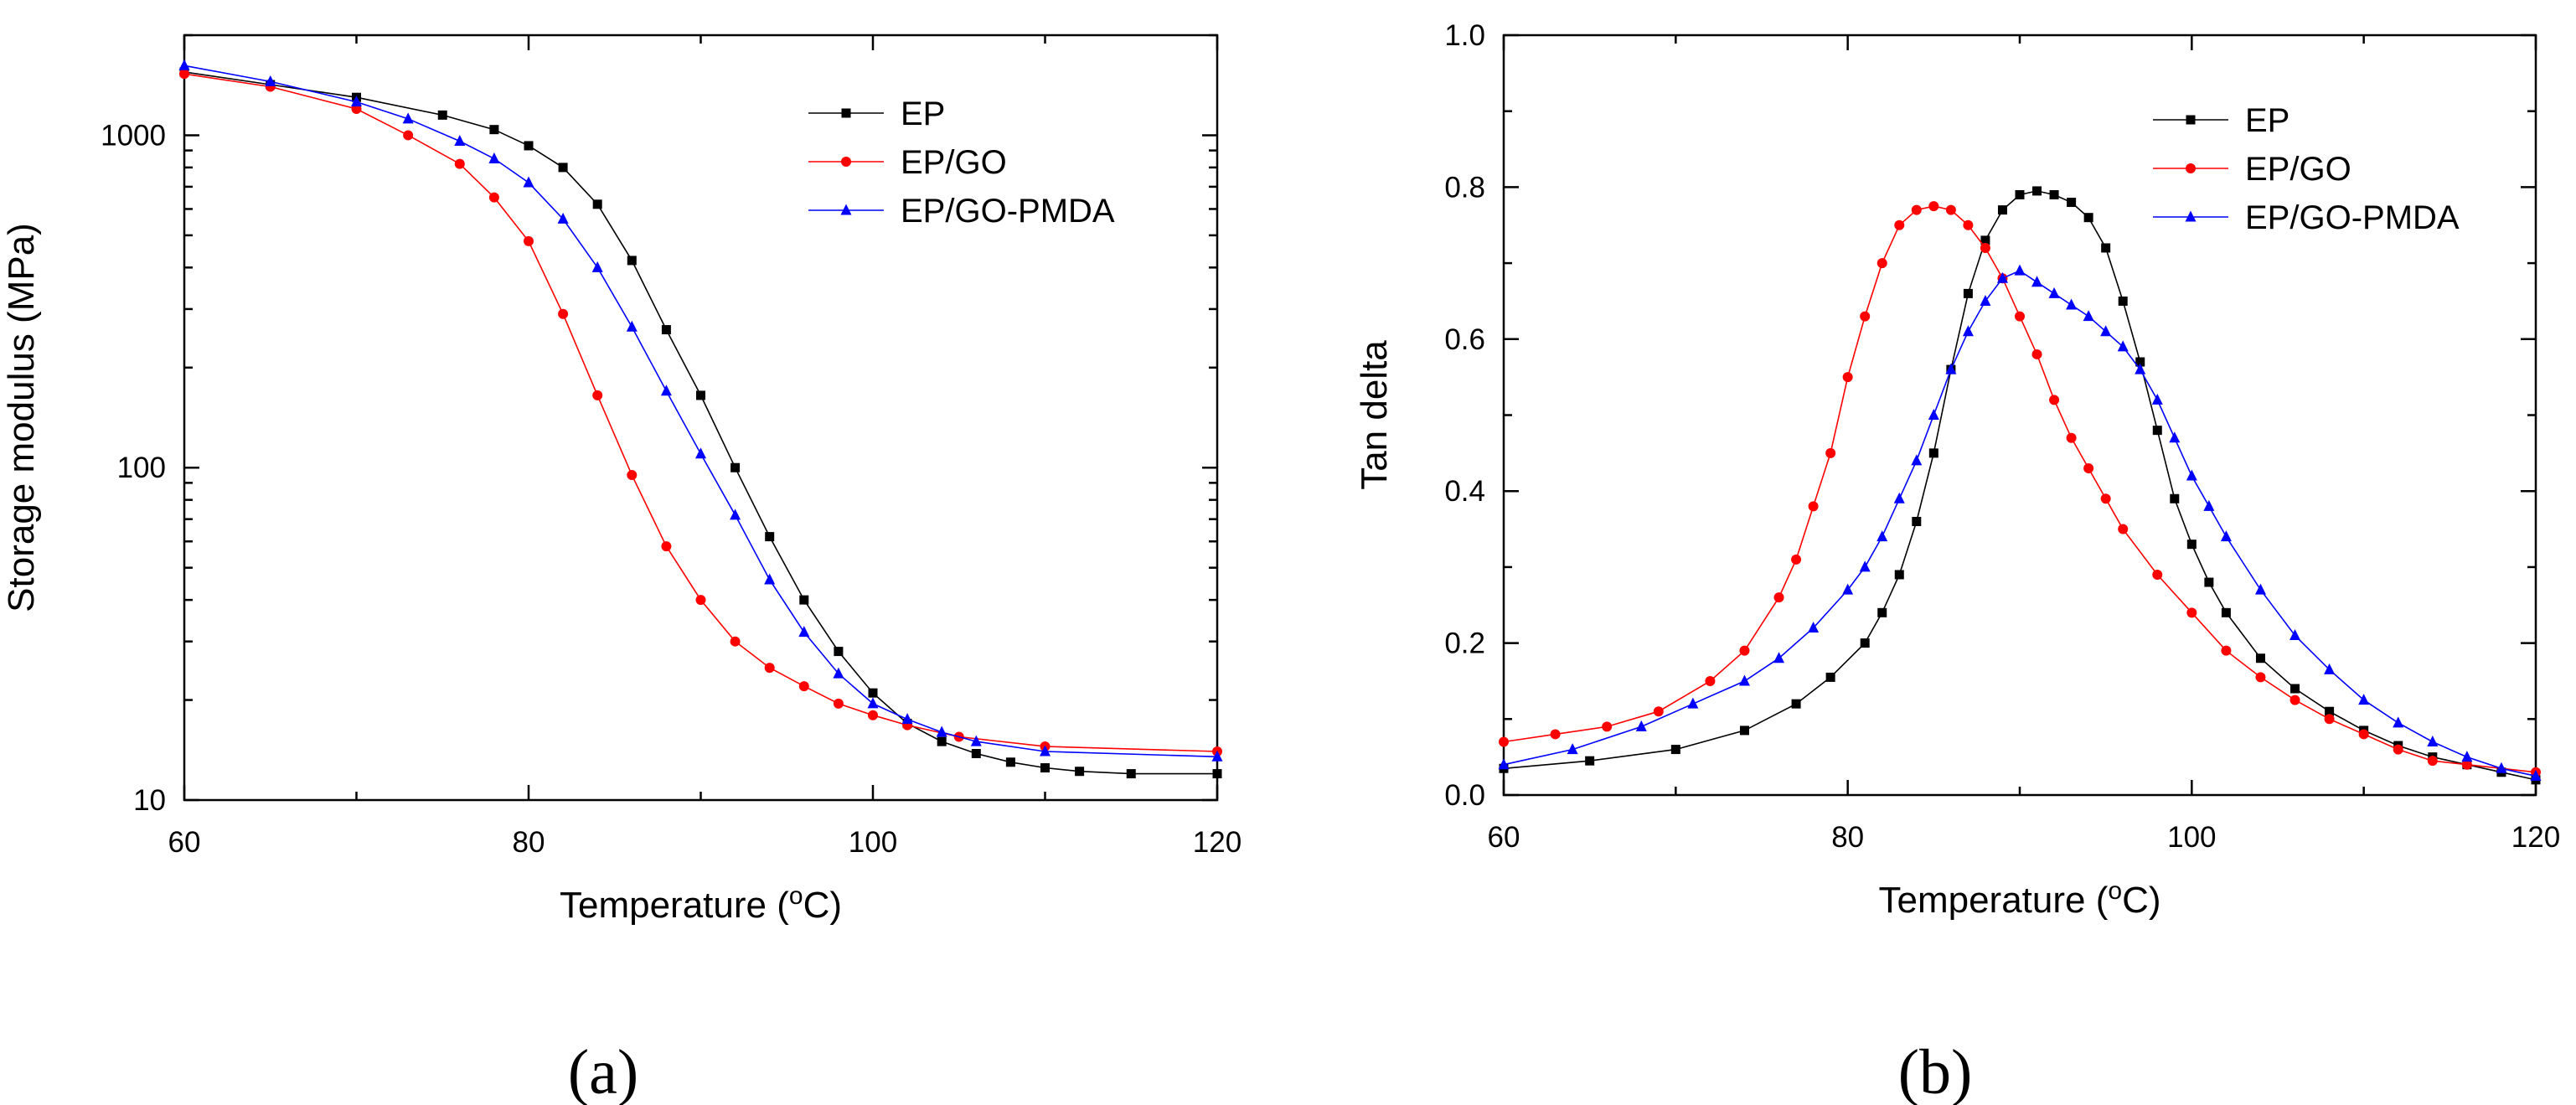 This screenshot has height=1105, width=2576. Describe the element at coordinates (1464, 339) in the screenshot. I see `y-tick-label: 0.6` at that location.